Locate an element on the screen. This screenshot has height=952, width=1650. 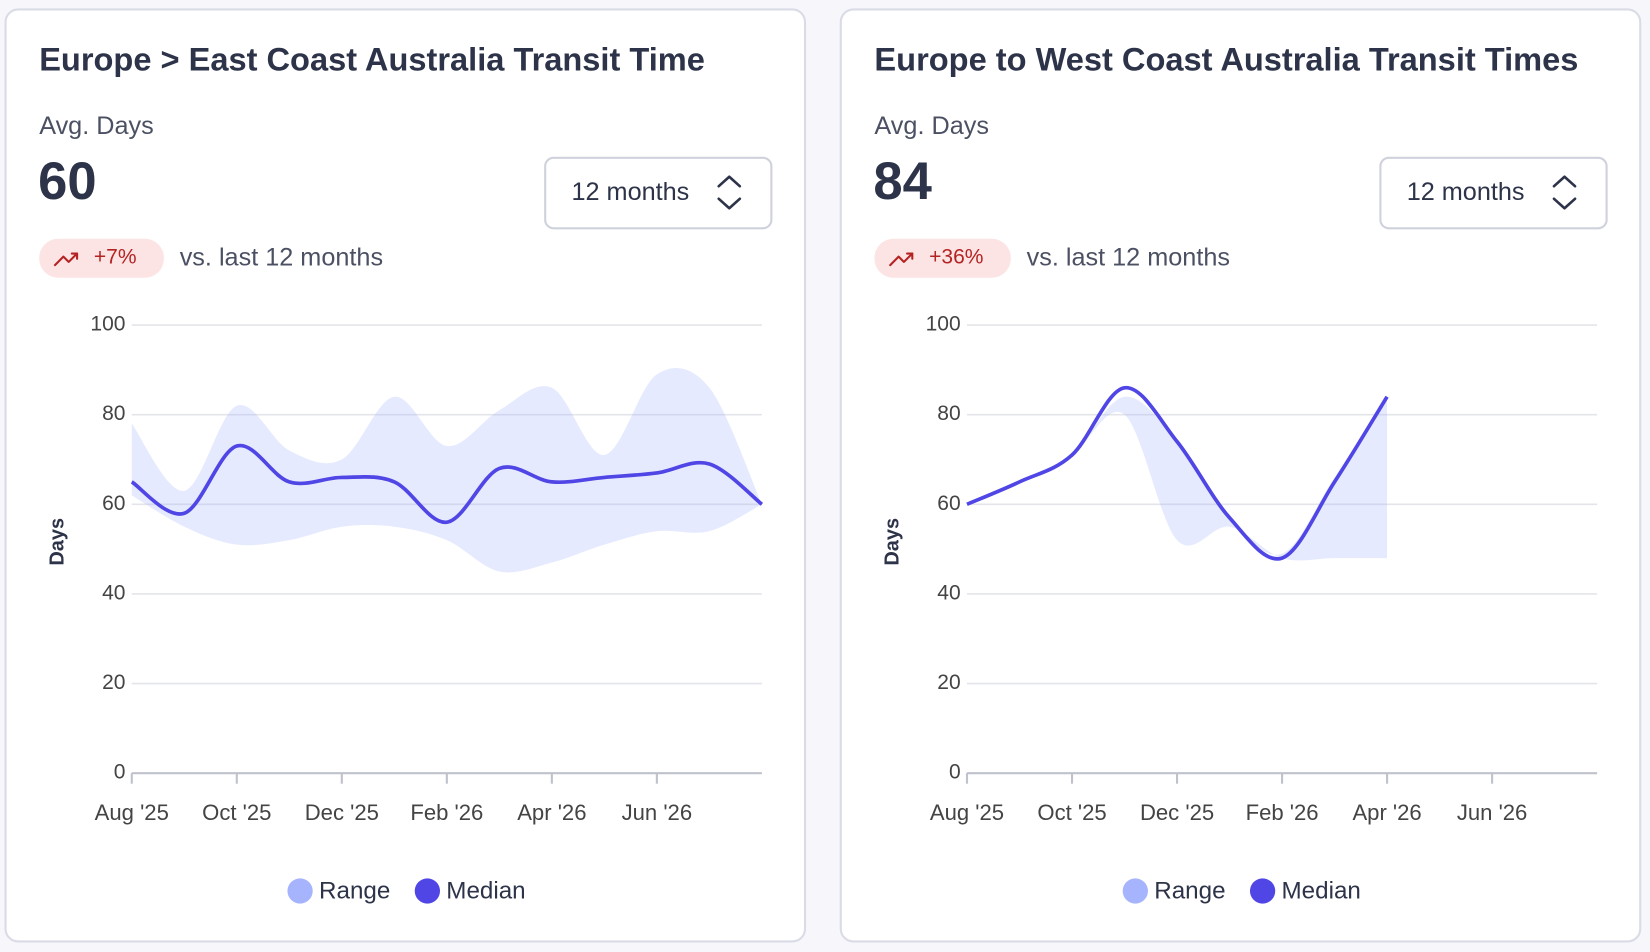
kpi-value: 60 is located at coordinates (67, 181).